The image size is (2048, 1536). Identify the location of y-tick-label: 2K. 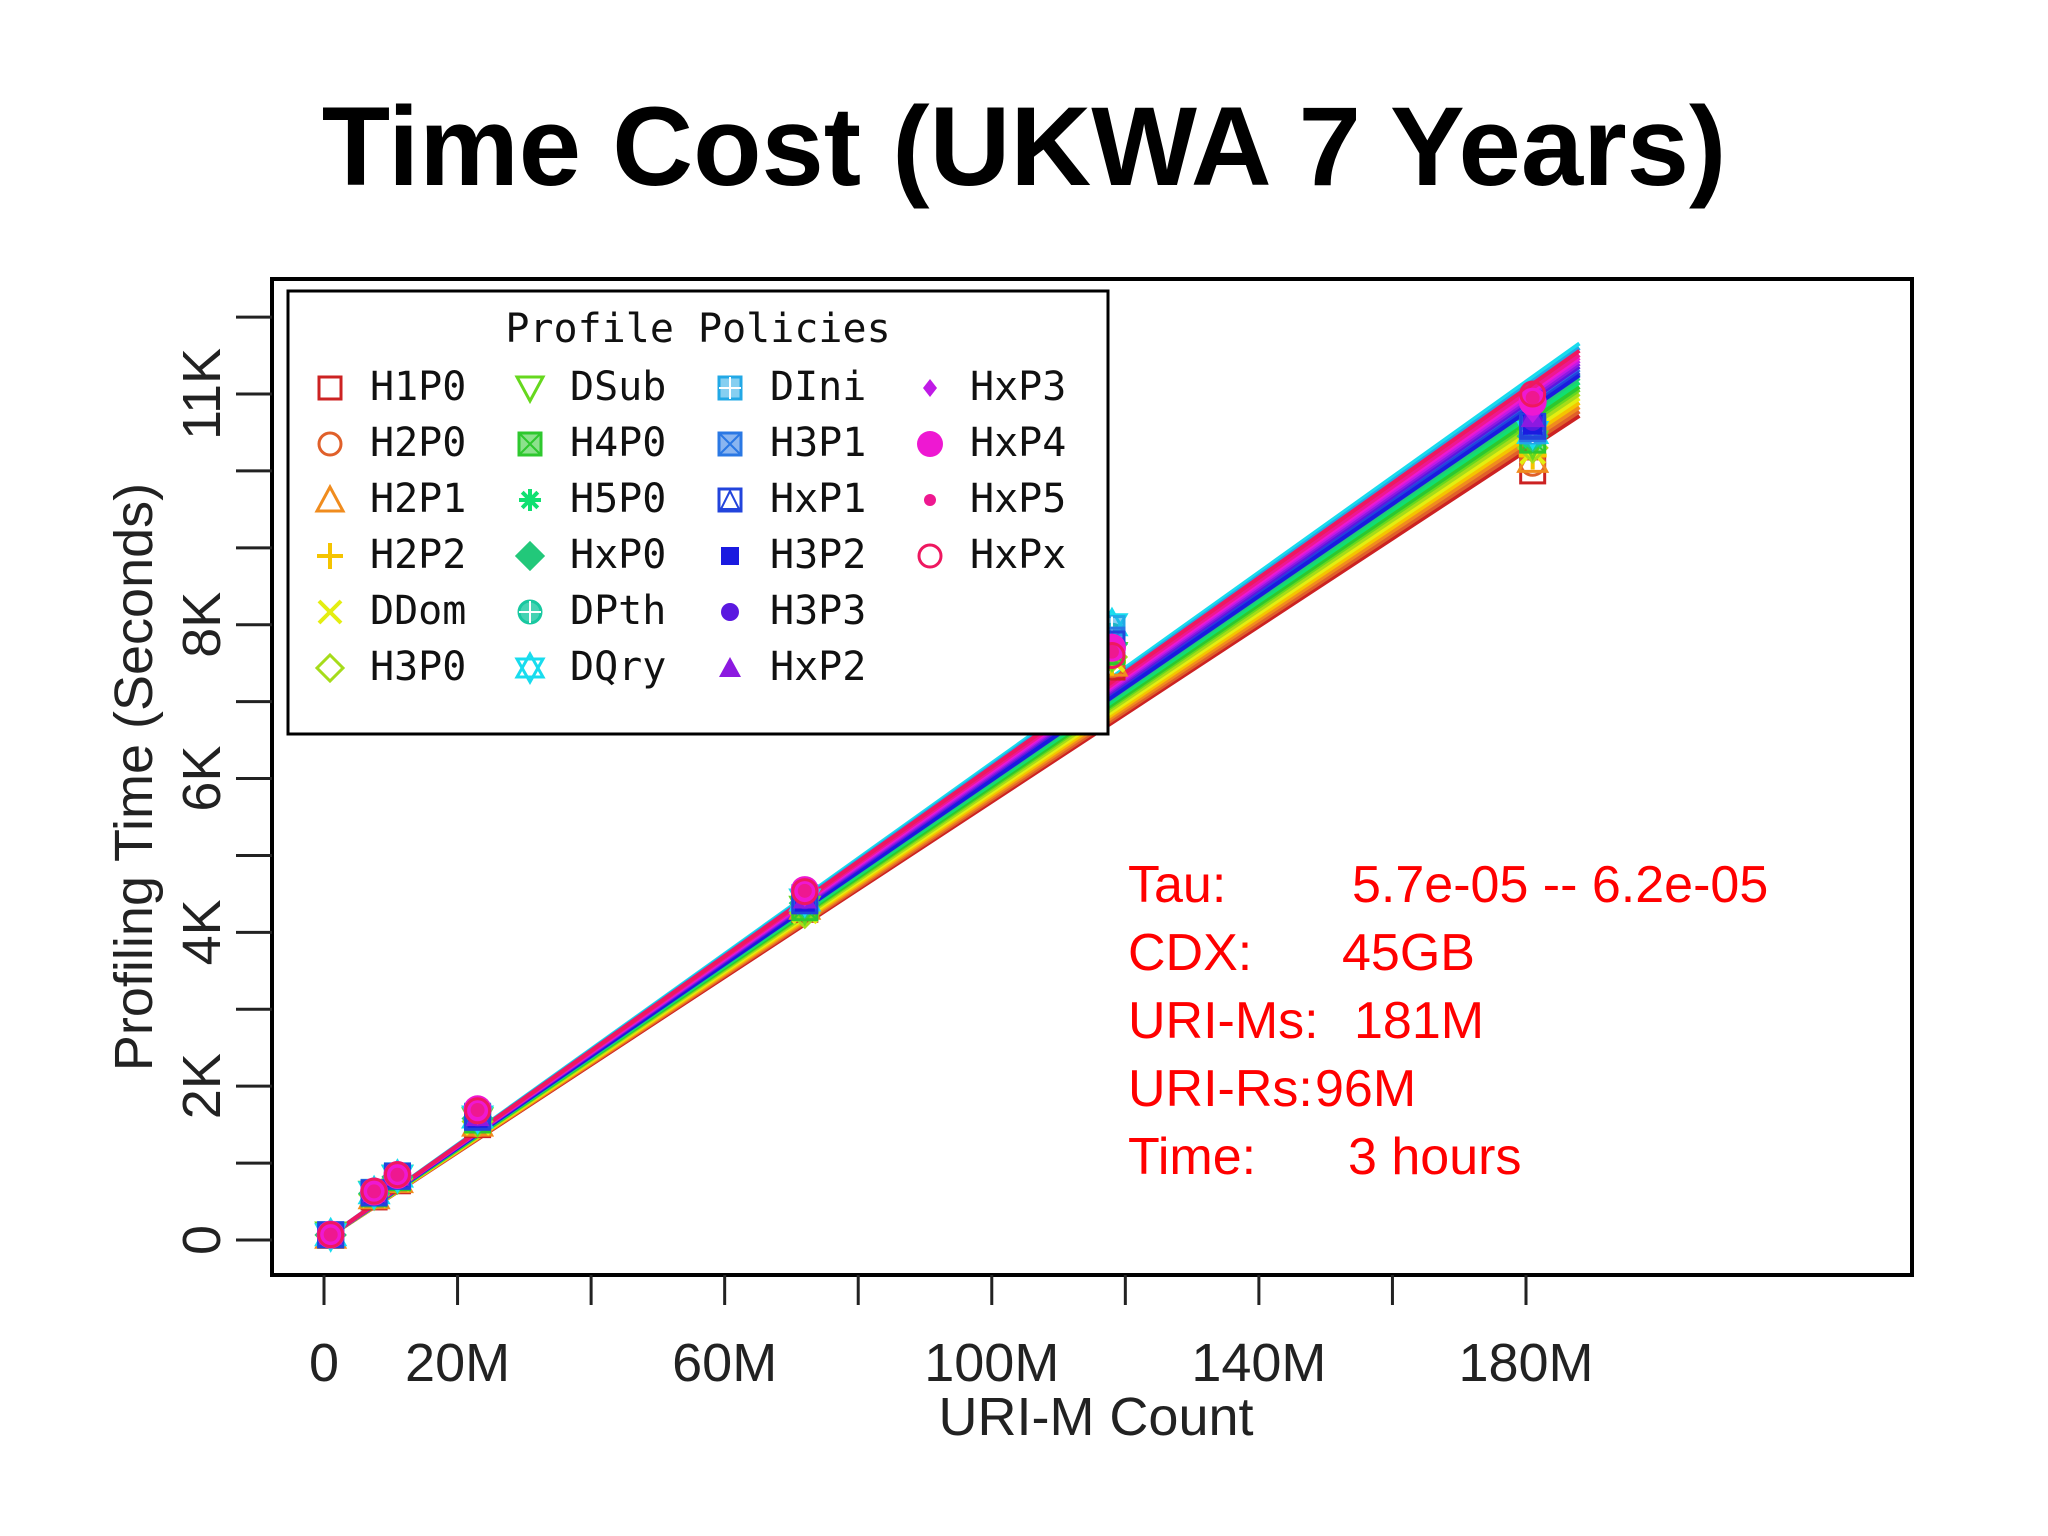
(202, 1086).